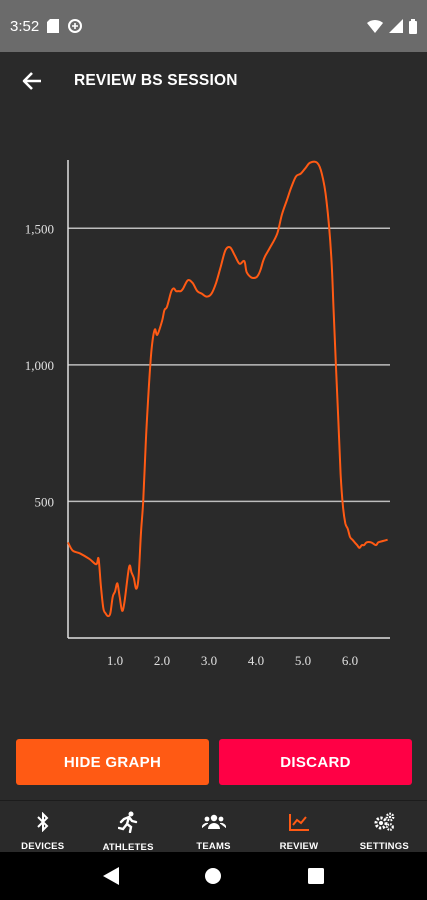 The image size is (427, 900). Describe the element at coordinates (53, 26) in the screenshot. I see `sd-card-icon` at that location.